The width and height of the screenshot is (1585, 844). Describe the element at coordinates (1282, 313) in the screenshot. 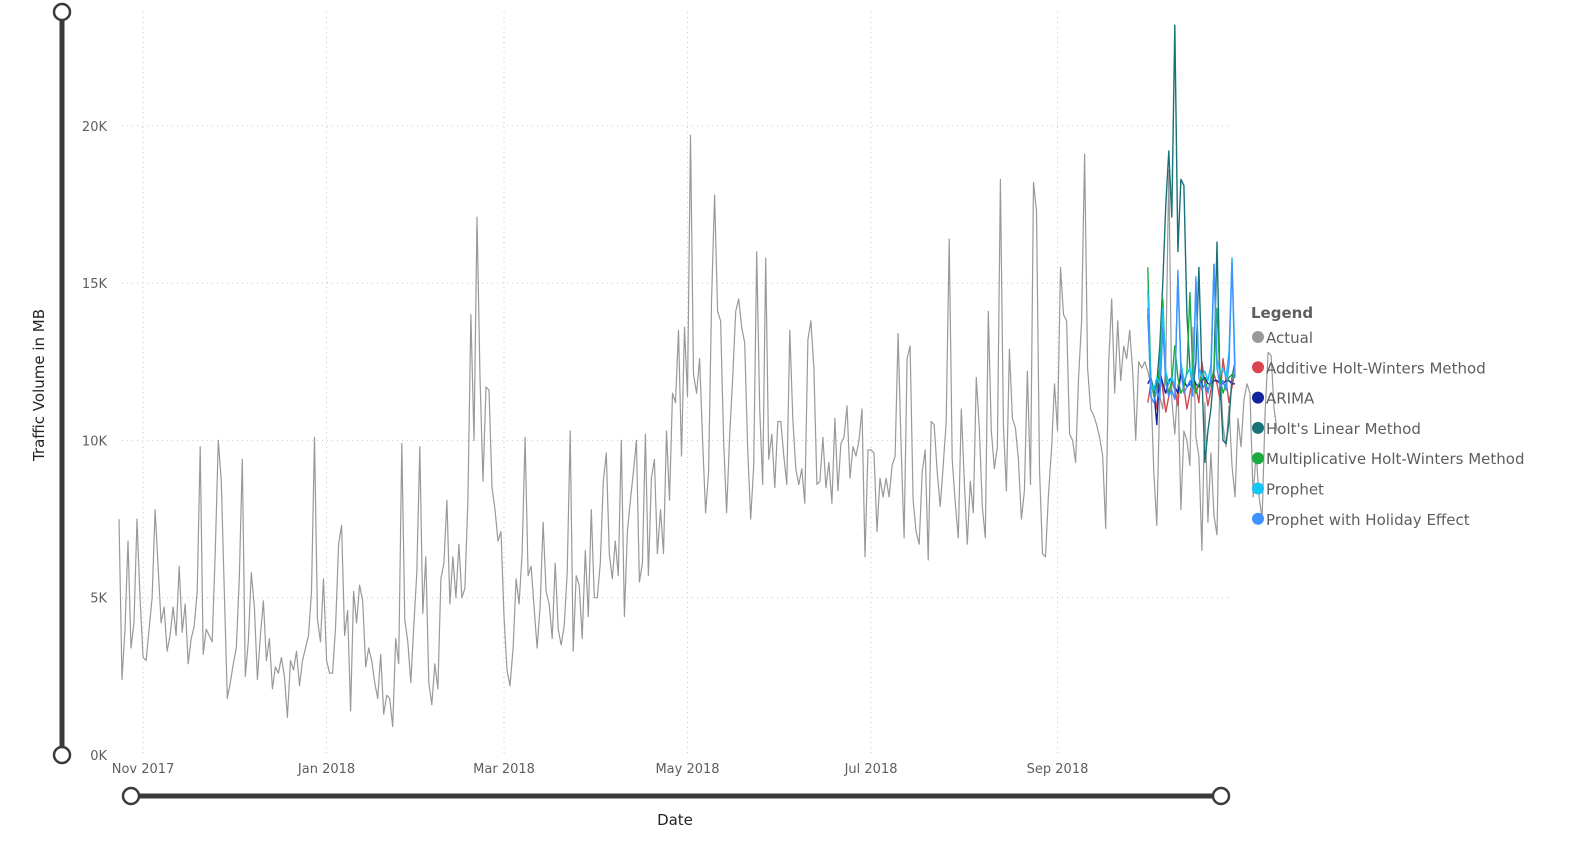

I see `legend-title: Legend` at that location.